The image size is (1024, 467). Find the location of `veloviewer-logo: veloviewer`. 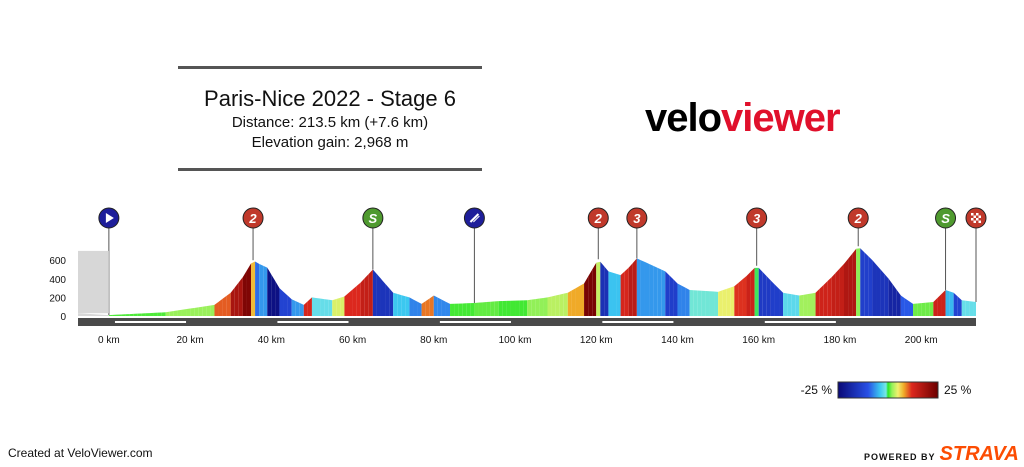

veloviewer-logo: veloviewer is located at coordinates (743, 118).